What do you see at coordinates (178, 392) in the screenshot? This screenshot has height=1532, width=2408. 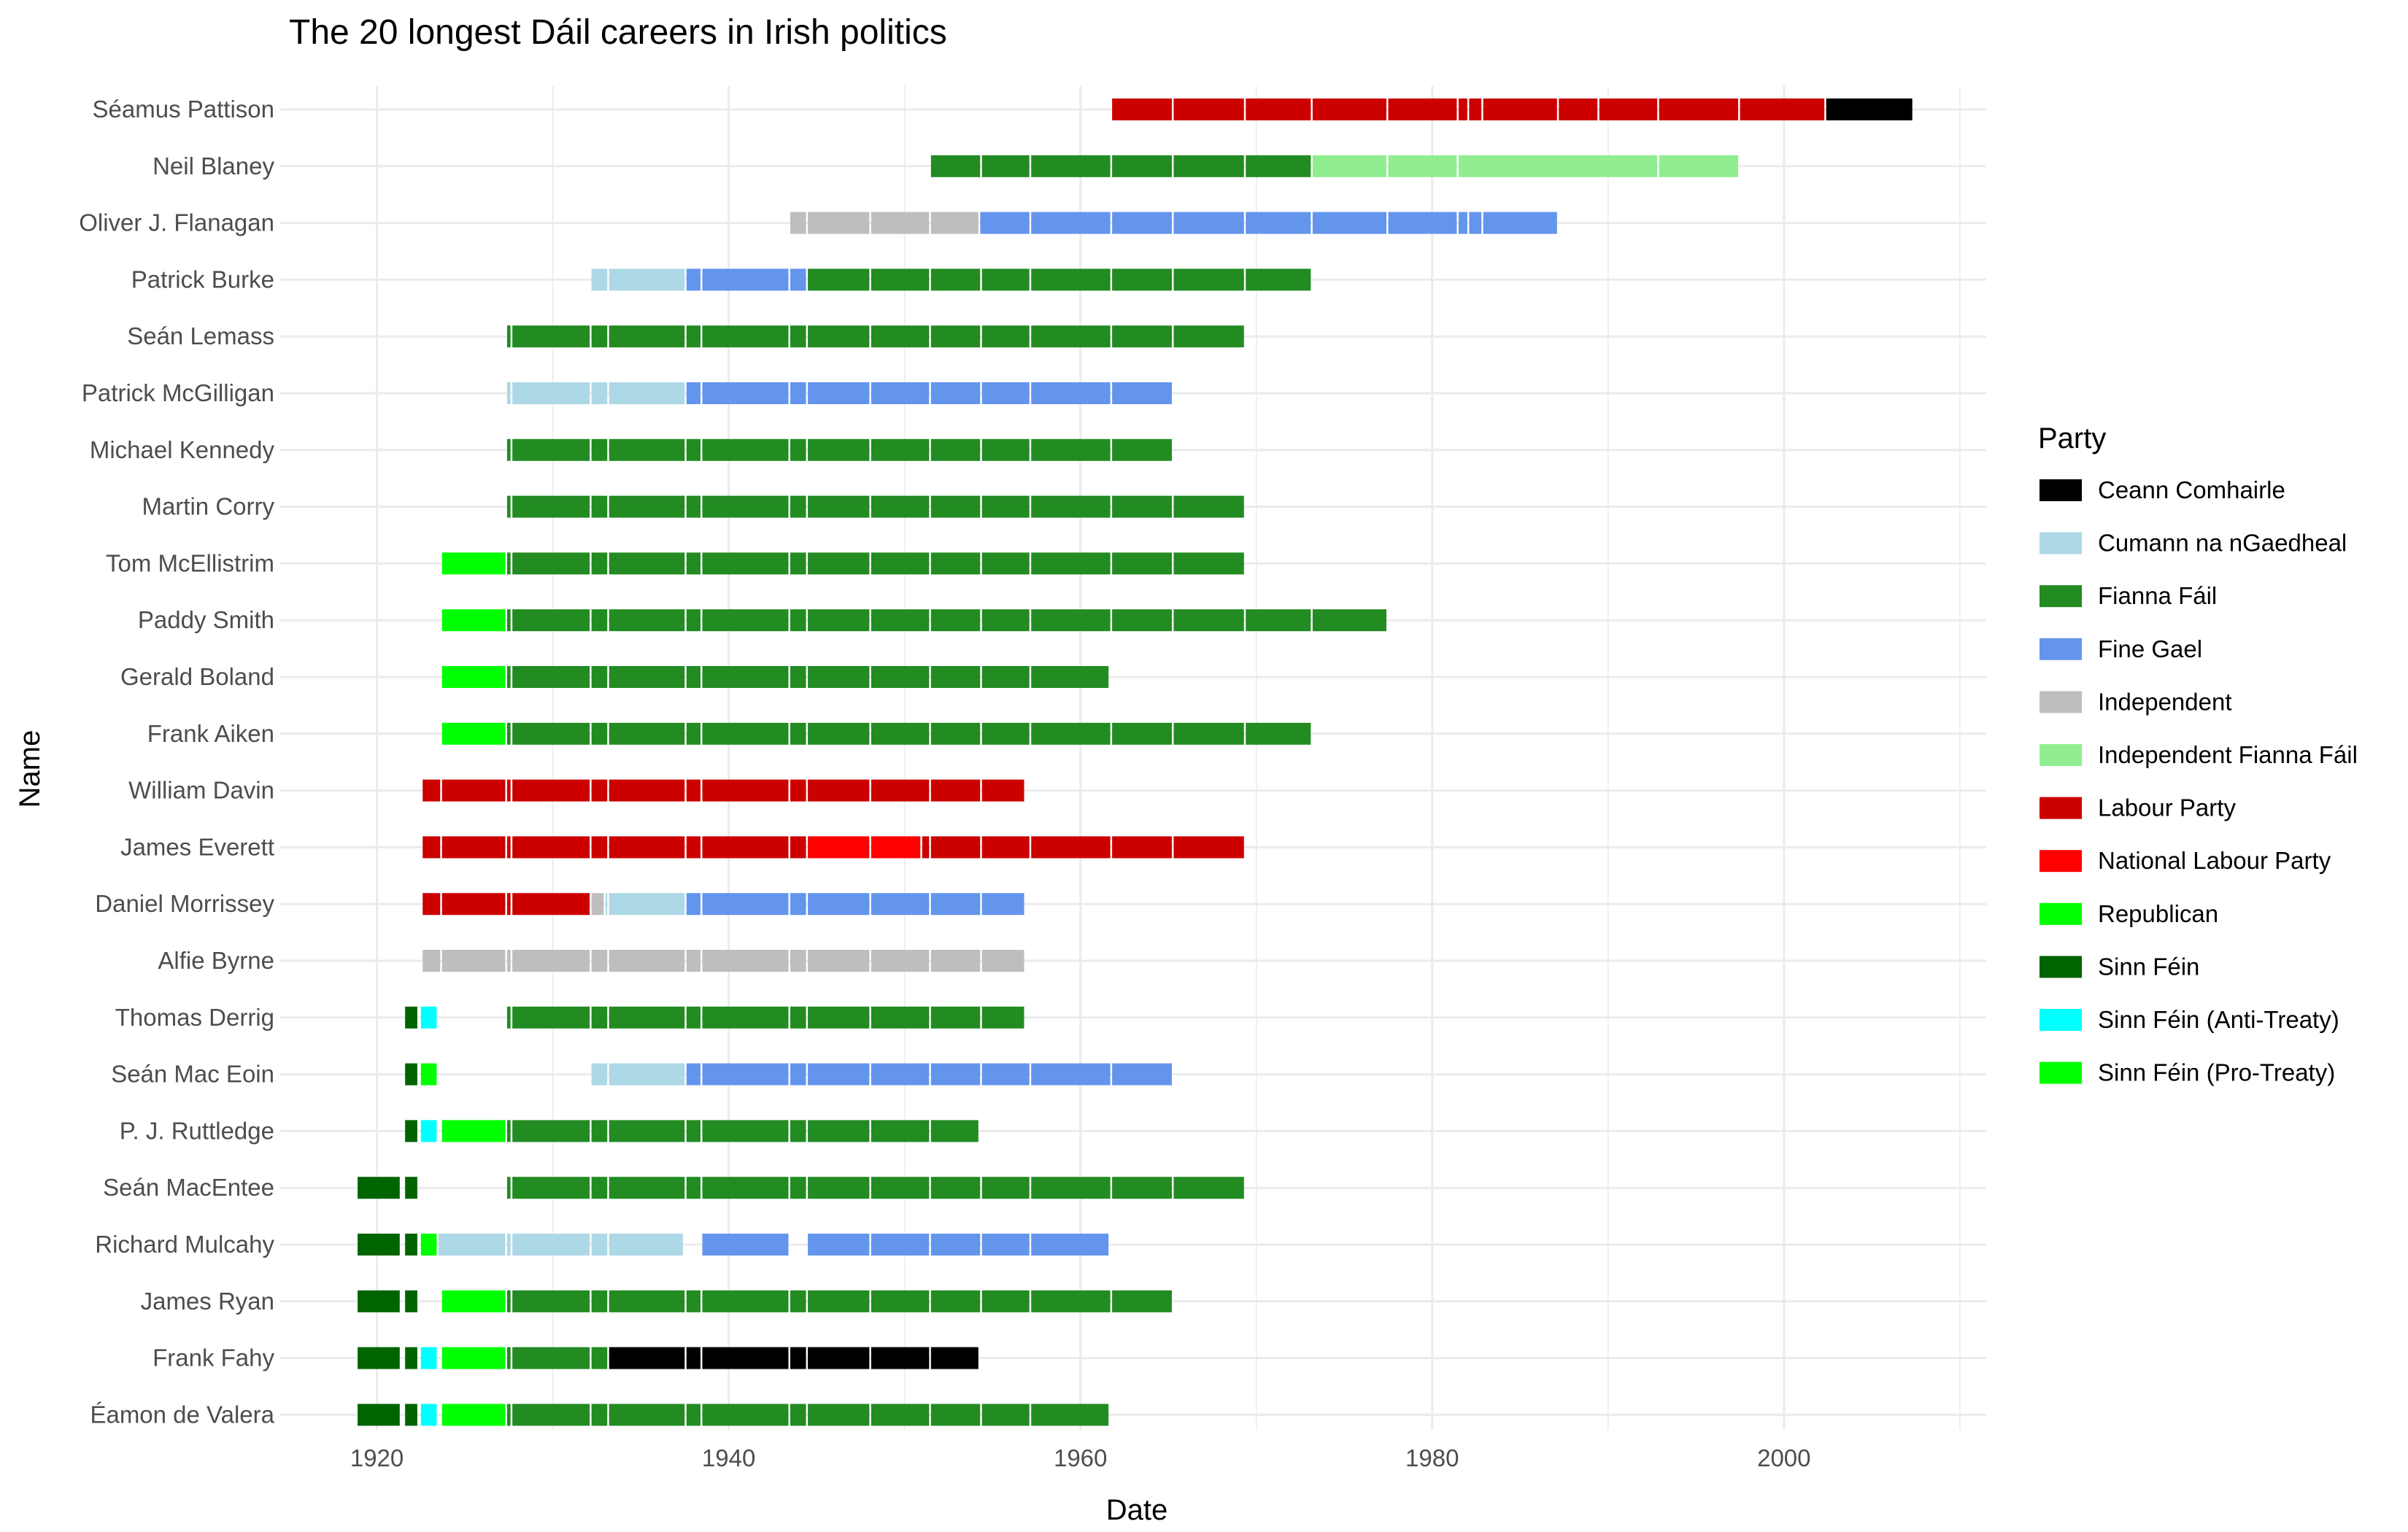 I see `y-tick-label: Patrick McGilligan` at bounding box center [178, 392].